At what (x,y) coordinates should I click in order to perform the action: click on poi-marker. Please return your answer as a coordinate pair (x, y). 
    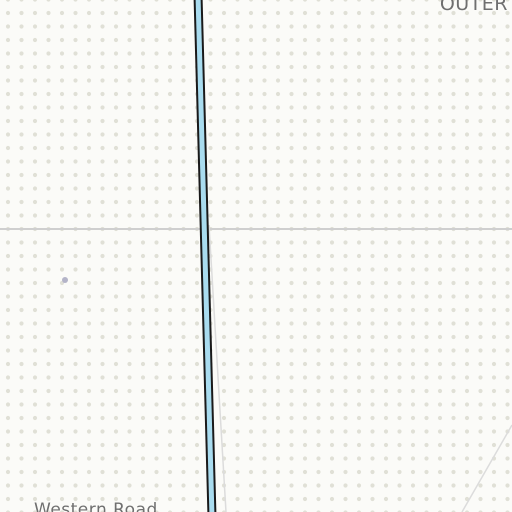
    Looking at the image, I should click on (65, 280).